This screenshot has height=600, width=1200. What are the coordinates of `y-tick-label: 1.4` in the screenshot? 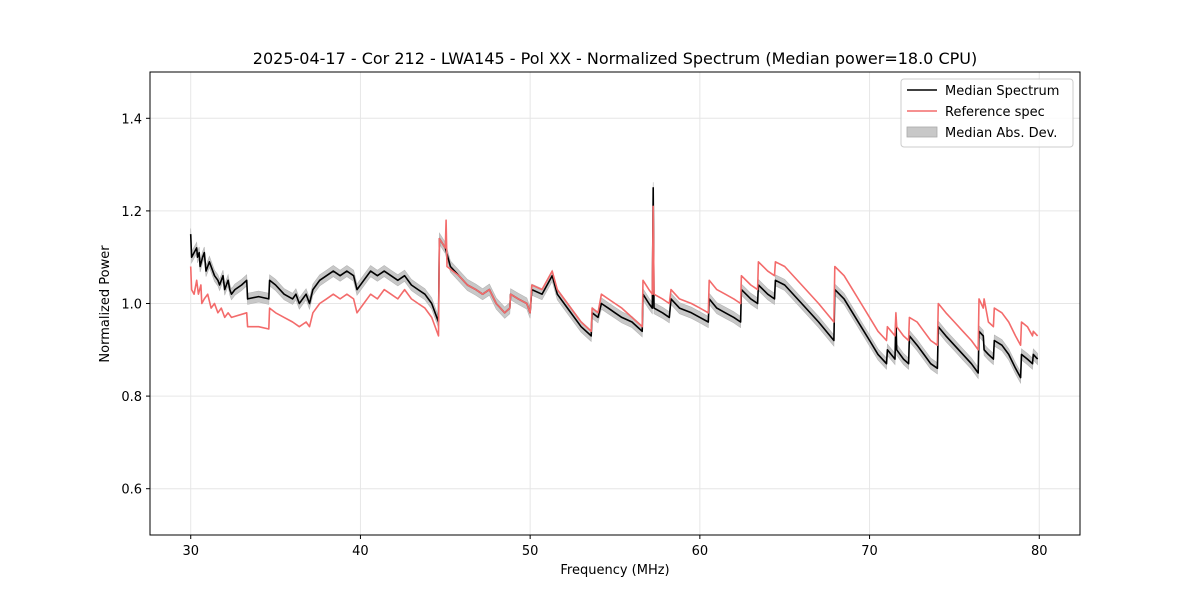 It's located at (131, 119).